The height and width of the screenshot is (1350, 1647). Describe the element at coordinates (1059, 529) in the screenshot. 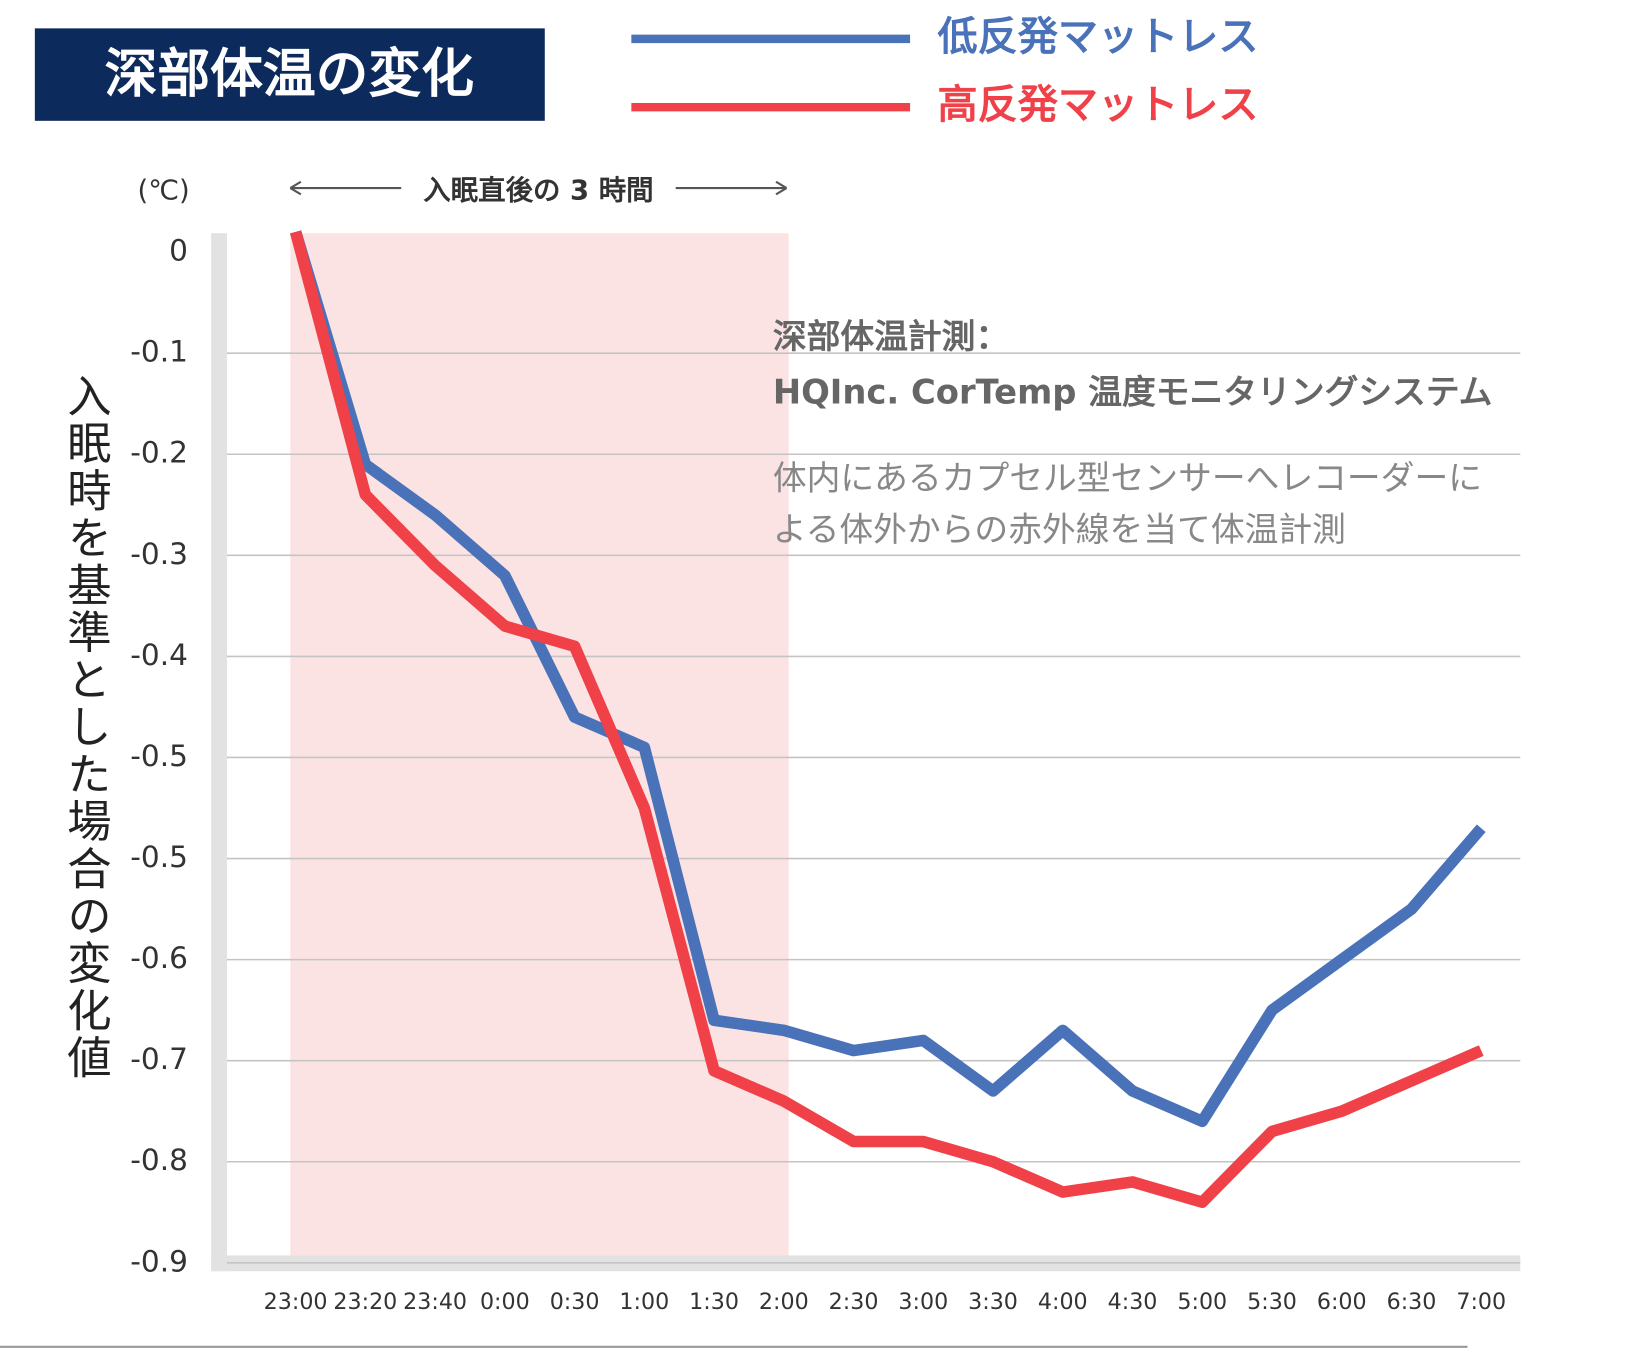

I see `note-body: よる体外からの赤外線を当て体温計測` at that location.